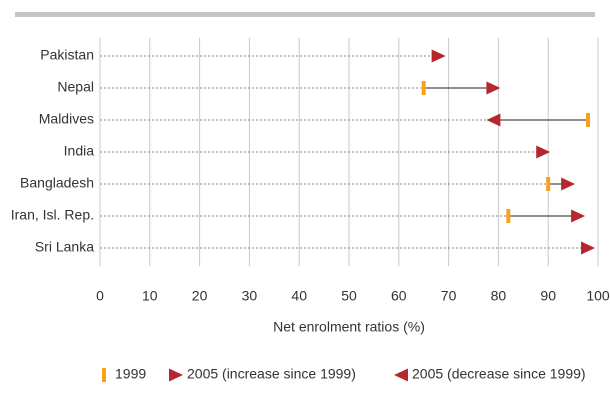  I want to click on legend-label: 2005 (decrease since 1999), so click(499, 374).